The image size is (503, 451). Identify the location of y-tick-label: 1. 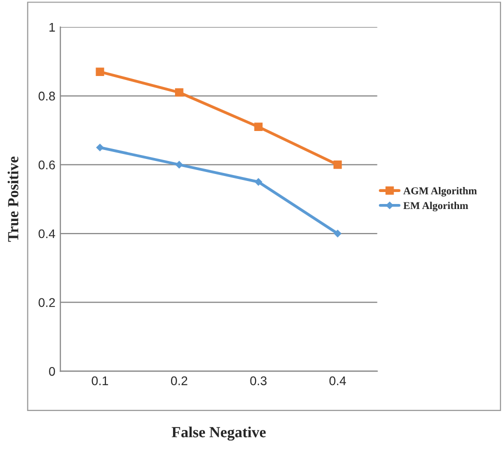
(52, 27).